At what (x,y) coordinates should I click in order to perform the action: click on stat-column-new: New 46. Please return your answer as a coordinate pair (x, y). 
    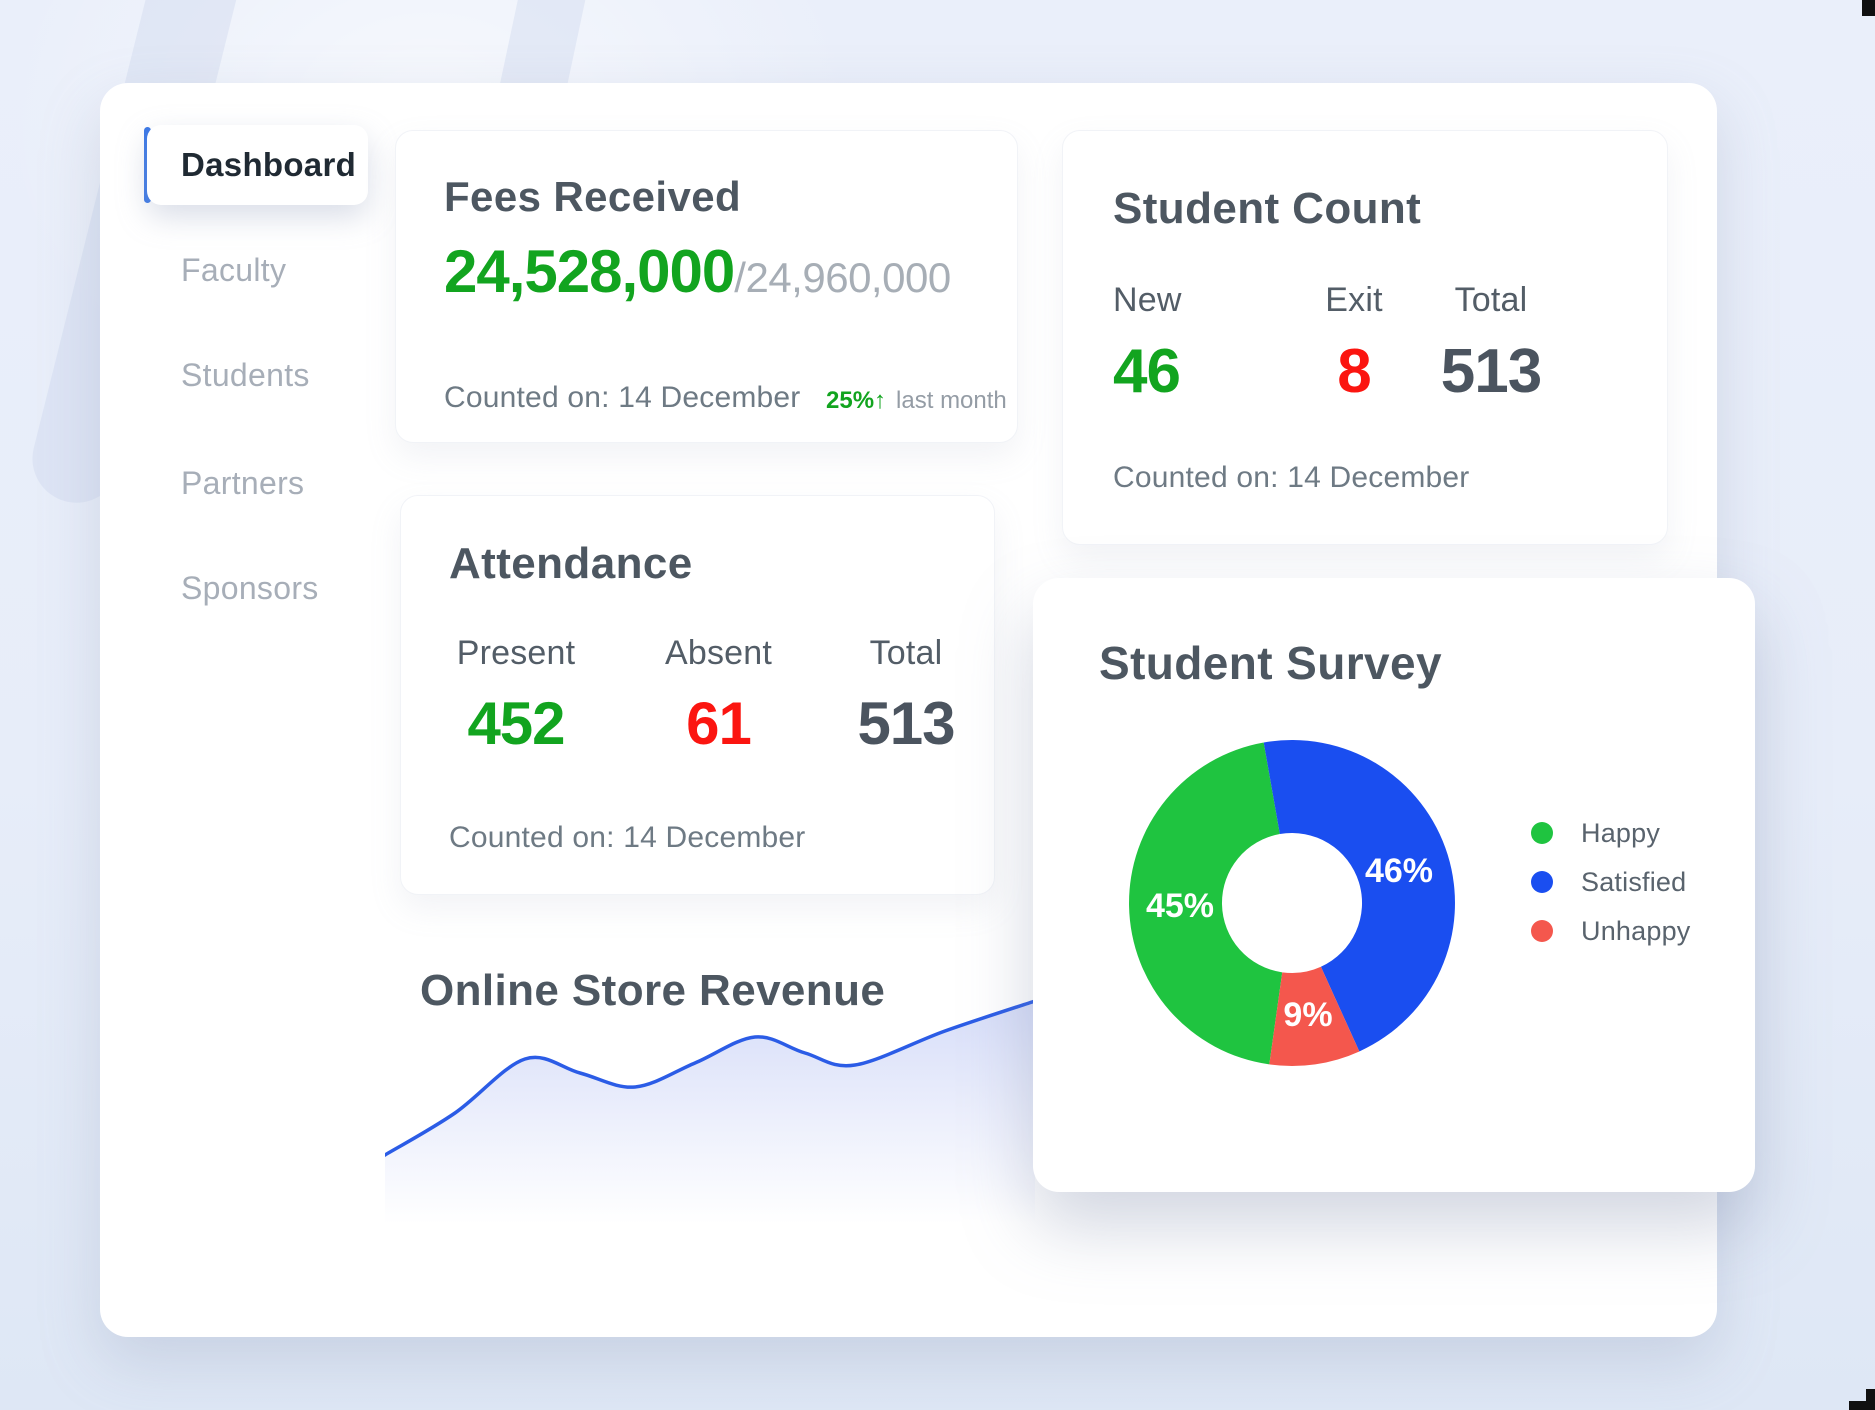
    Looking at the image, I should click on (1188, 344).